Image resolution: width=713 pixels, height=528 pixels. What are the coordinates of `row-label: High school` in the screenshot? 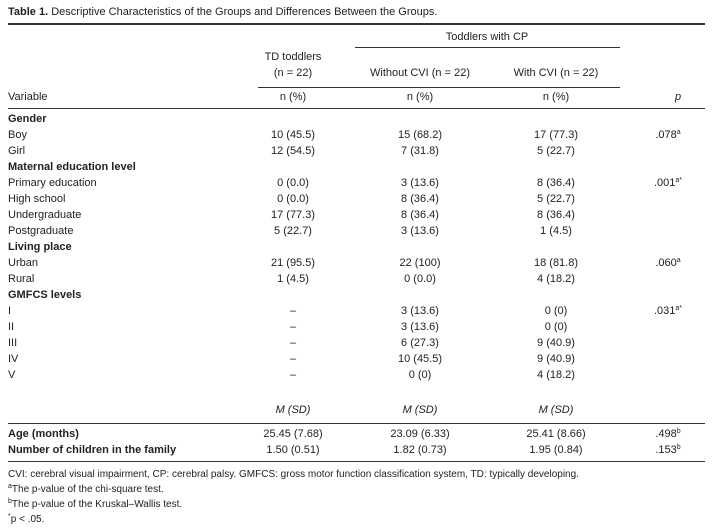 It's located at (37, 199).